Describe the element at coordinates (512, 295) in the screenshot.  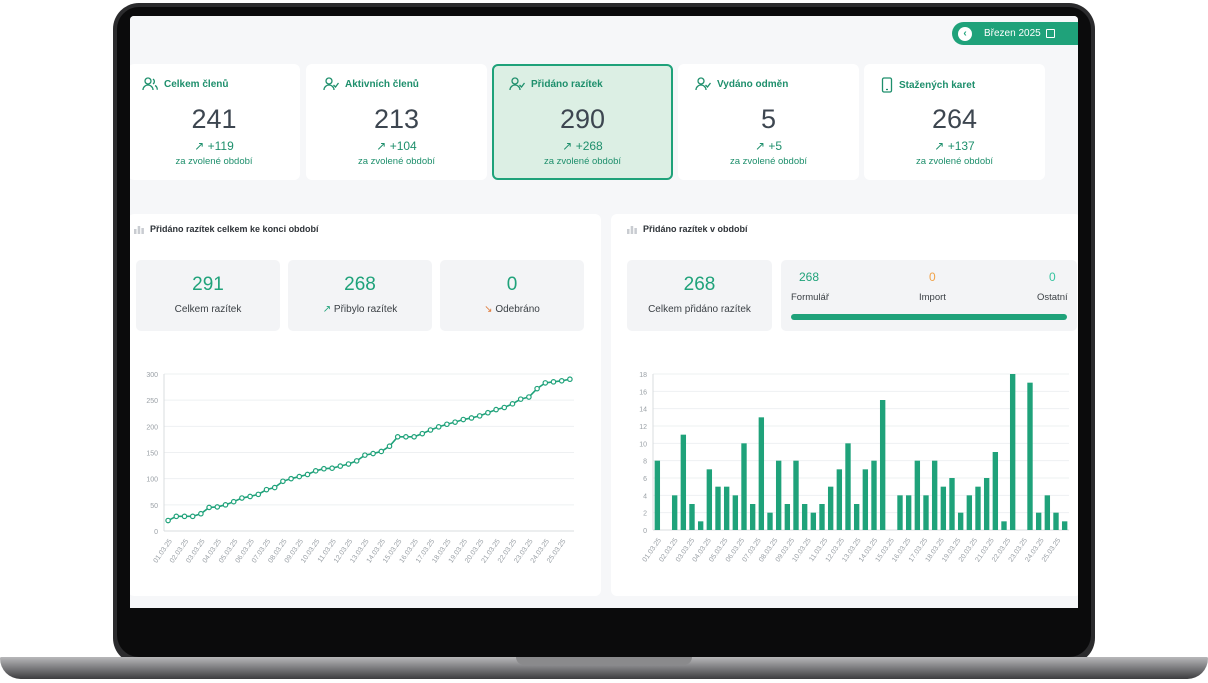
I see `mini-stat-removed: 0 ↘ Odebráno` at that location.